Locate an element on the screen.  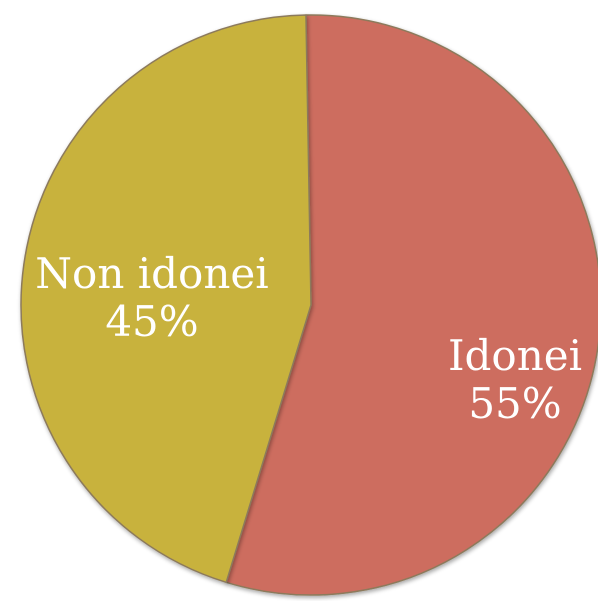
slice-name: Idonei is located at coordinates (515, 355).